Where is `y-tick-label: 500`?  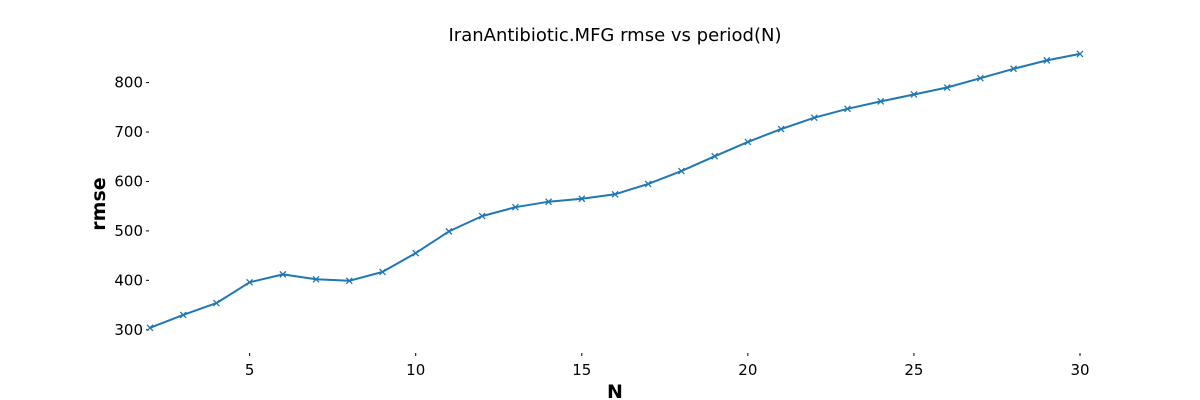 y-tick-label: 500 is located at coordinates (128, 231).